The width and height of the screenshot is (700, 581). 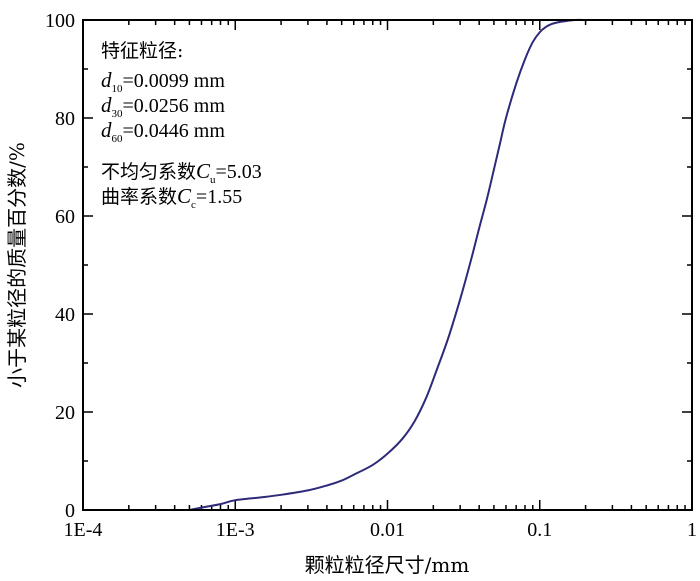 I want to click on d30-var: d, so click(x=106, y=105).